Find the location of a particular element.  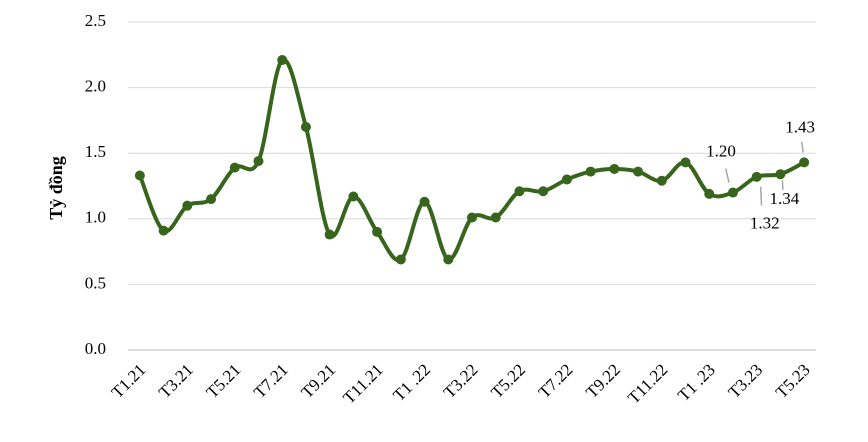

x-tick-label: T5.21 is located at coordinates (224, 381).